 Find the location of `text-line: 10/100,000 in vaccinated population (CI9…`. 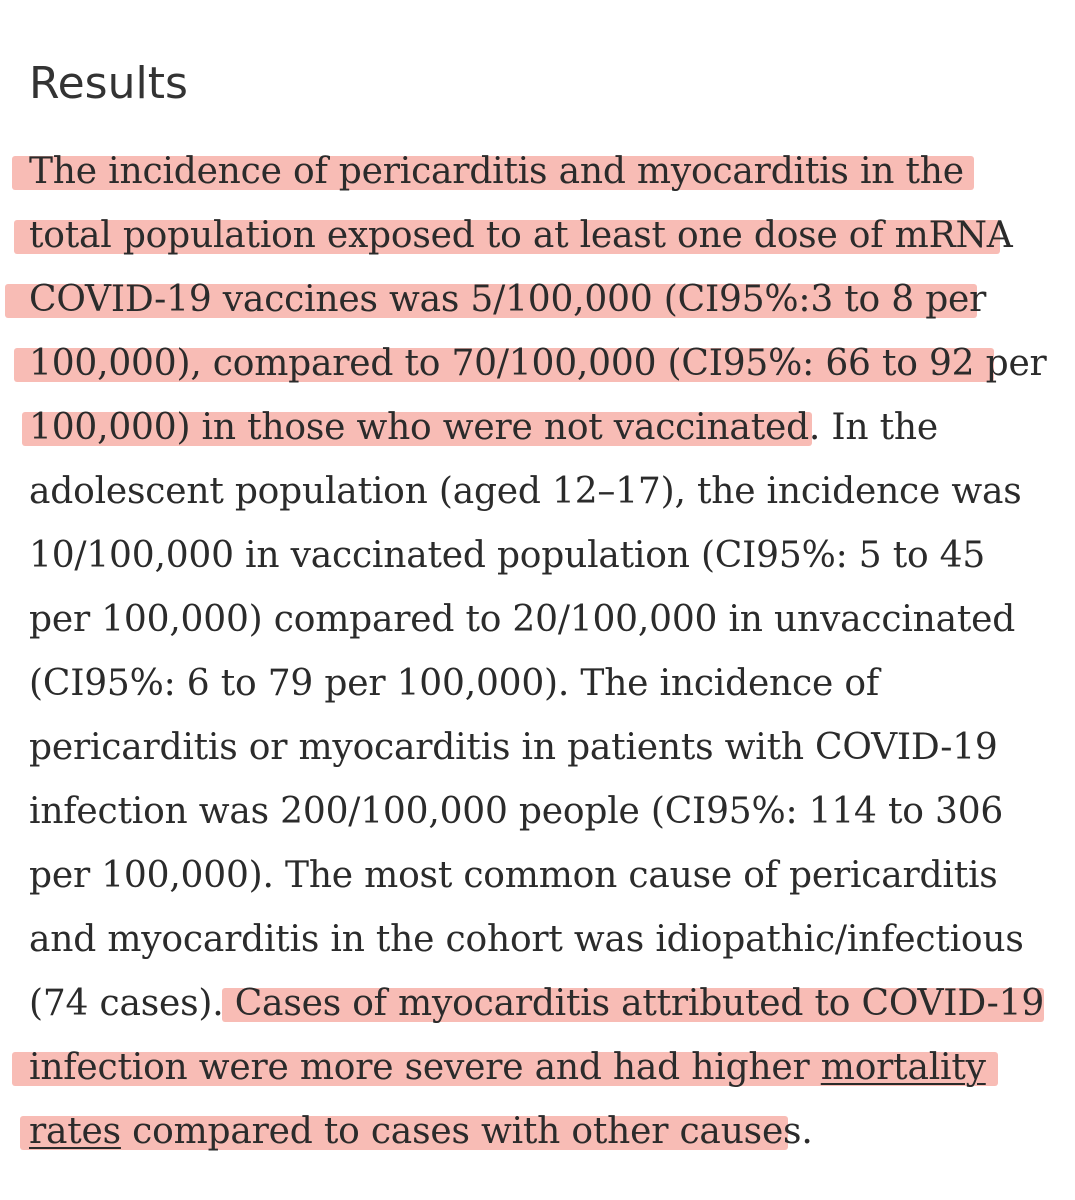

text-line: 10/100,000 in vaccinated population (CI9… is located at coordinates (507, 555).